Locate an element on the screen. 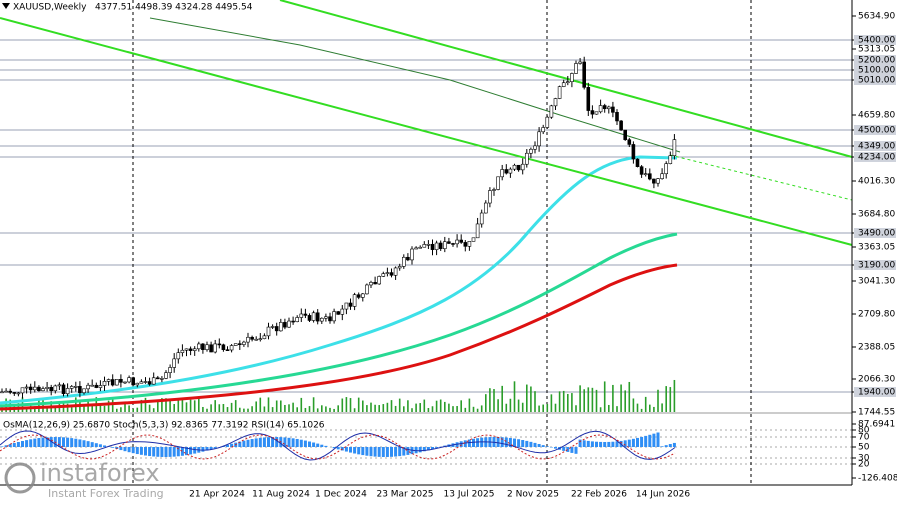 The width and height of the screenshot is (897, 508). price-label: 3041.30 is located at coordinates (876, 282).